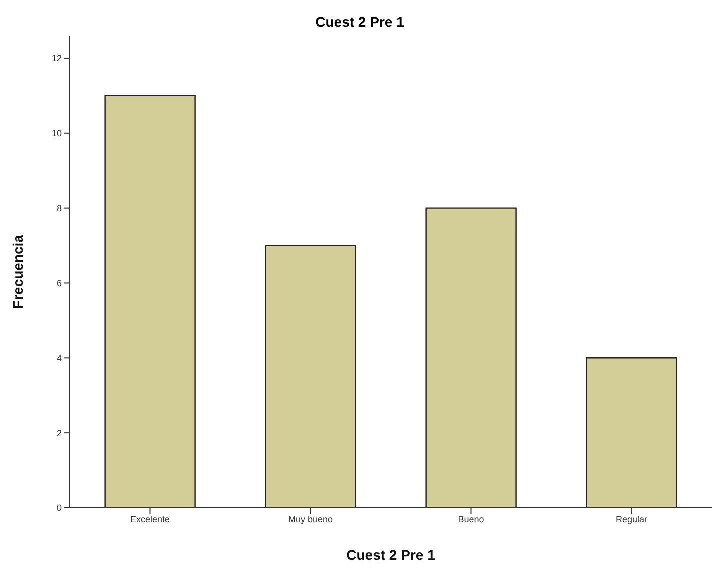 The width and height of the screenshot is (712, 570). I want to click on y-tick-label: 12, so click(57, 59).